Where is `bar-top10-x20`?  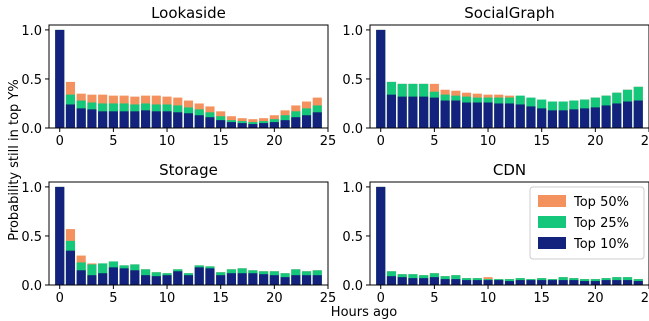 bar-top10-x20 is located at coordinates (595, 117).